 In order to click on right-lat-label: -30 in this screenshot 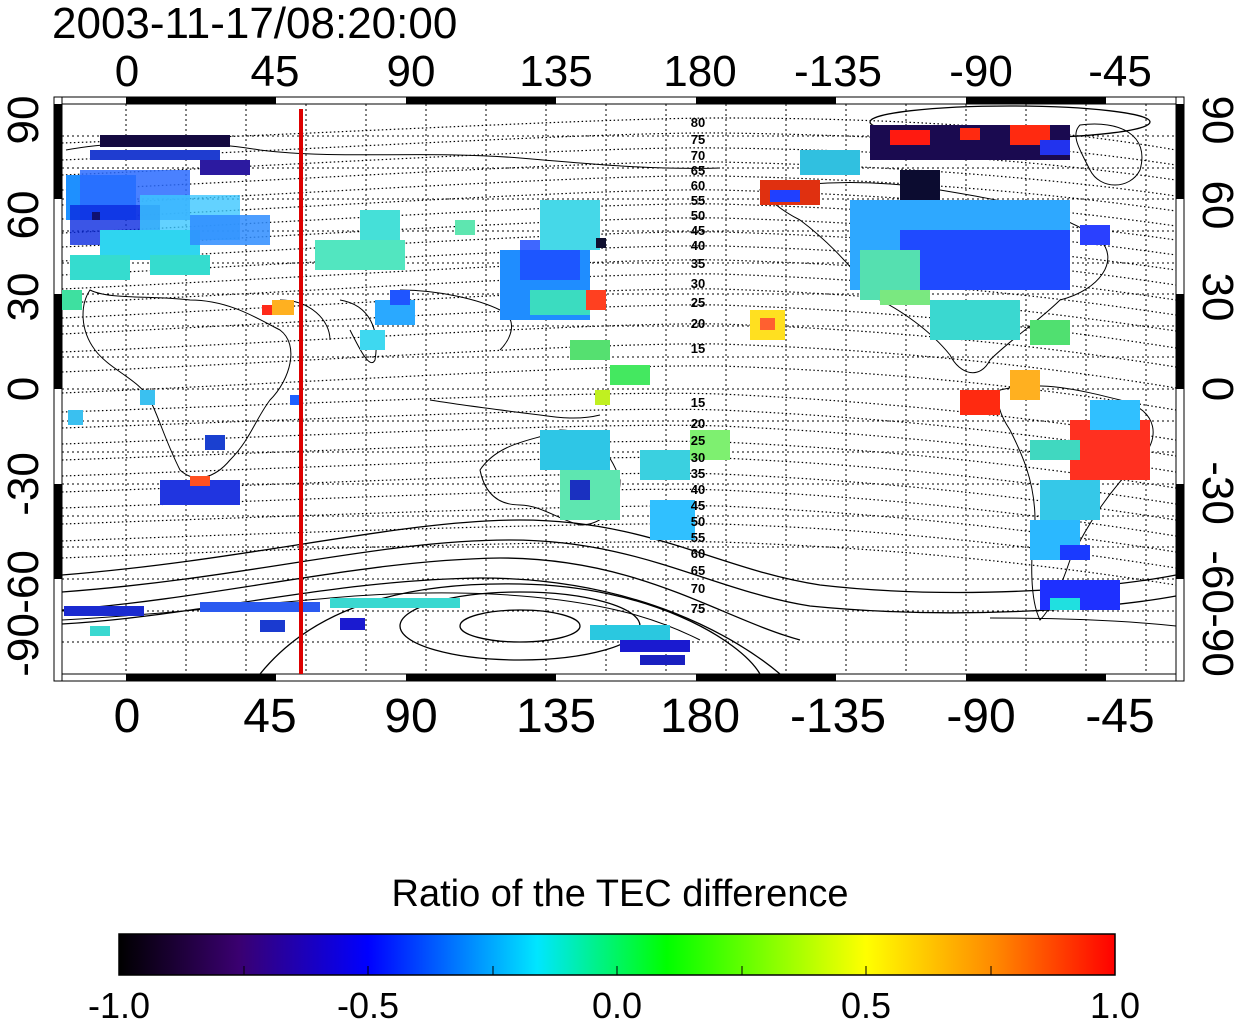, I will do `click(1216, 493)`.